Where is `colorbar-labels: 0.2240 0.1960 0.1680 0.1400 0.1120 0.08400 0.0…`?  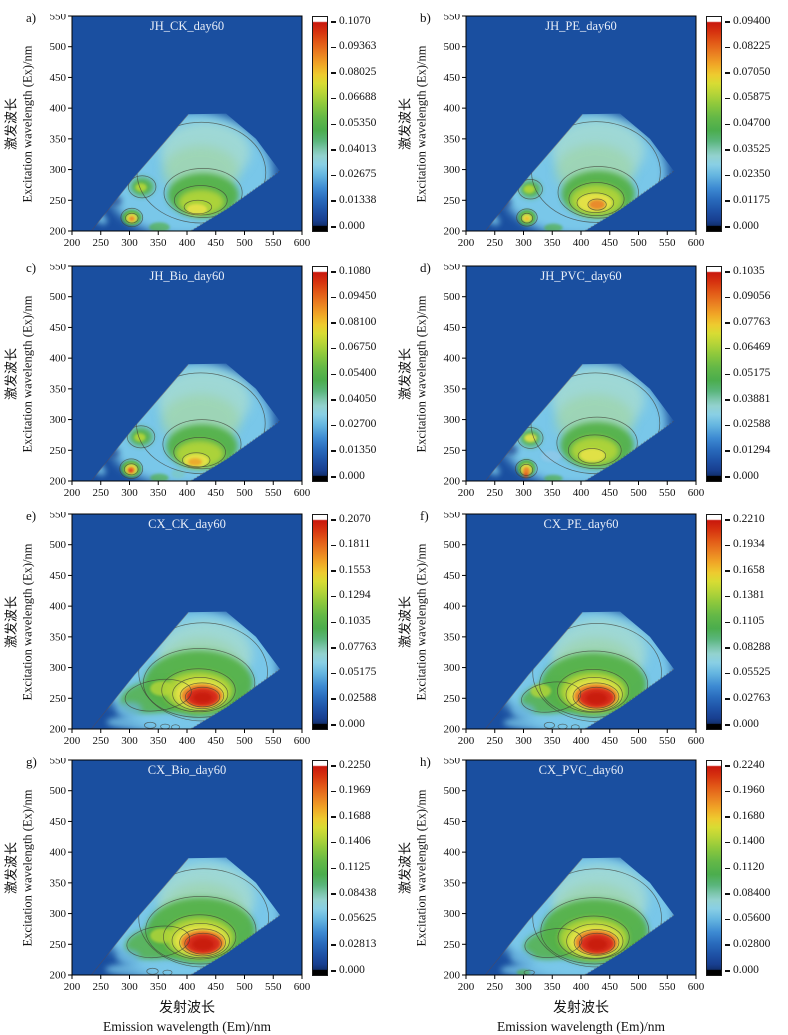 colorbar-labels: 0.2240 0.1960 0.1680 0.1400 0.1120 0.08400 0.0… is located at coordinates (756, 867).